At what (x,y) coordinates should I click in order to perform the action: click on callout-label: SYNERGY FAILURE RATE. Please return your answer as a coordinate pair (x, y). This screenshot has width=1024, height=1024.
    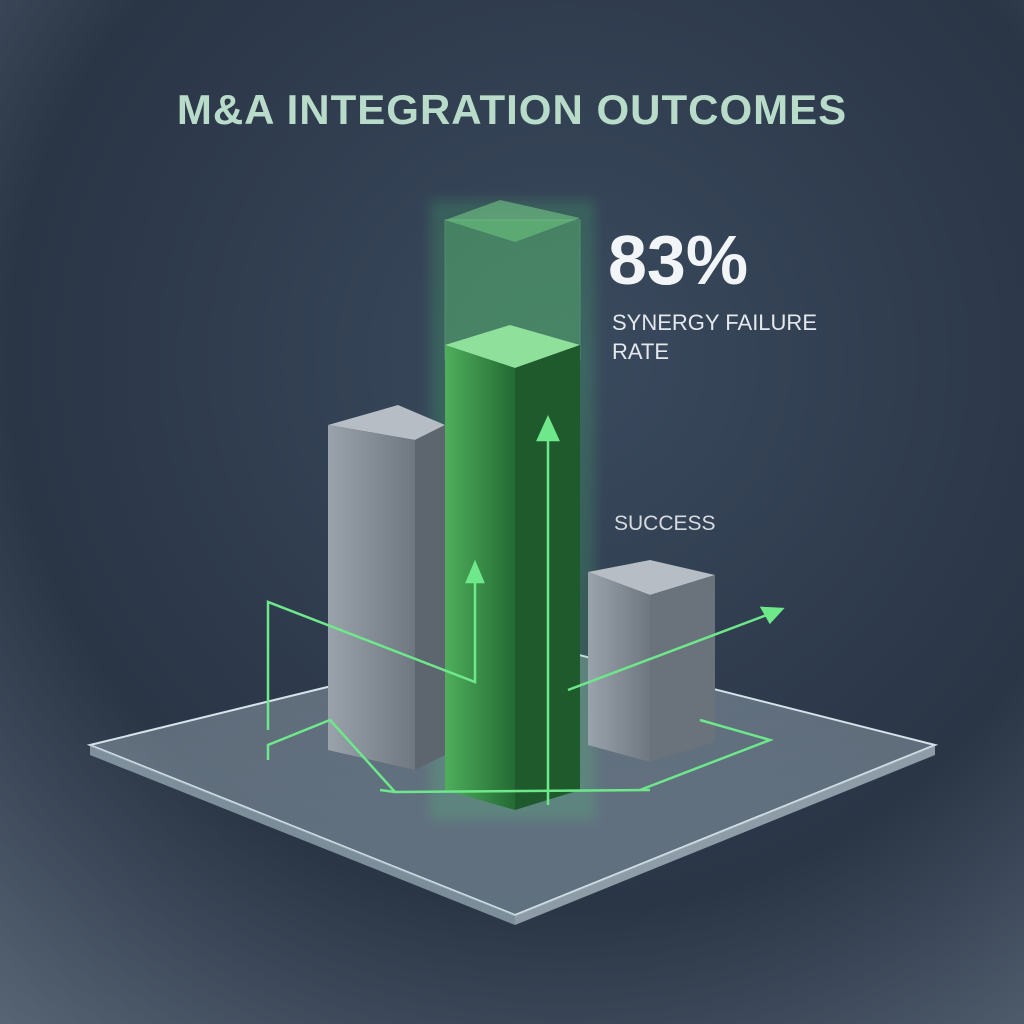
    Looking at the image, I should click on (714, 337).